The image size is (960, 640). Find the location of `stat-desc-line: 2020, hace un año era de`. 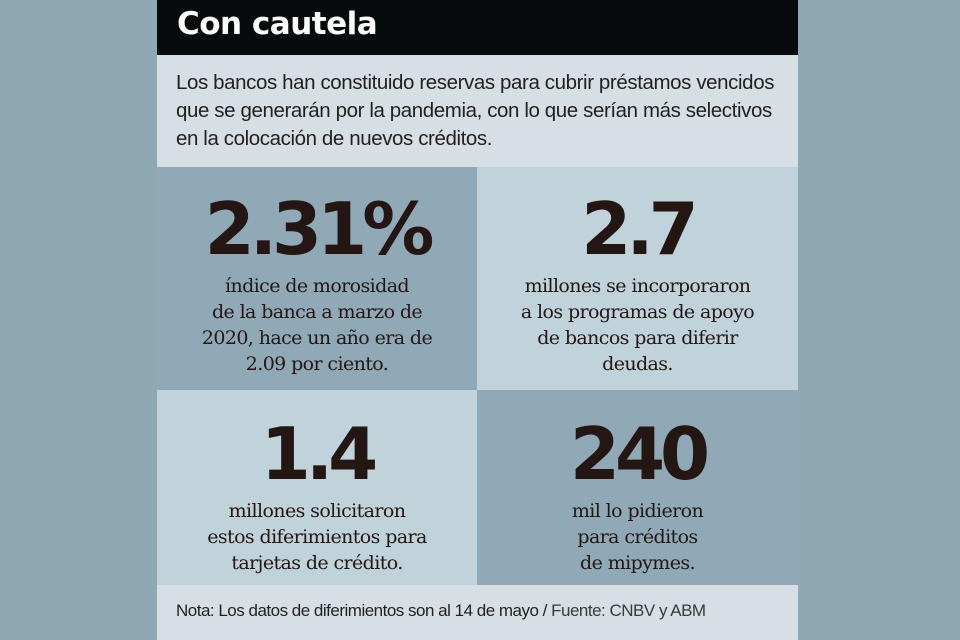

stat-desc-line: 2020, hace un año era de is located at coordinates (317, 338).